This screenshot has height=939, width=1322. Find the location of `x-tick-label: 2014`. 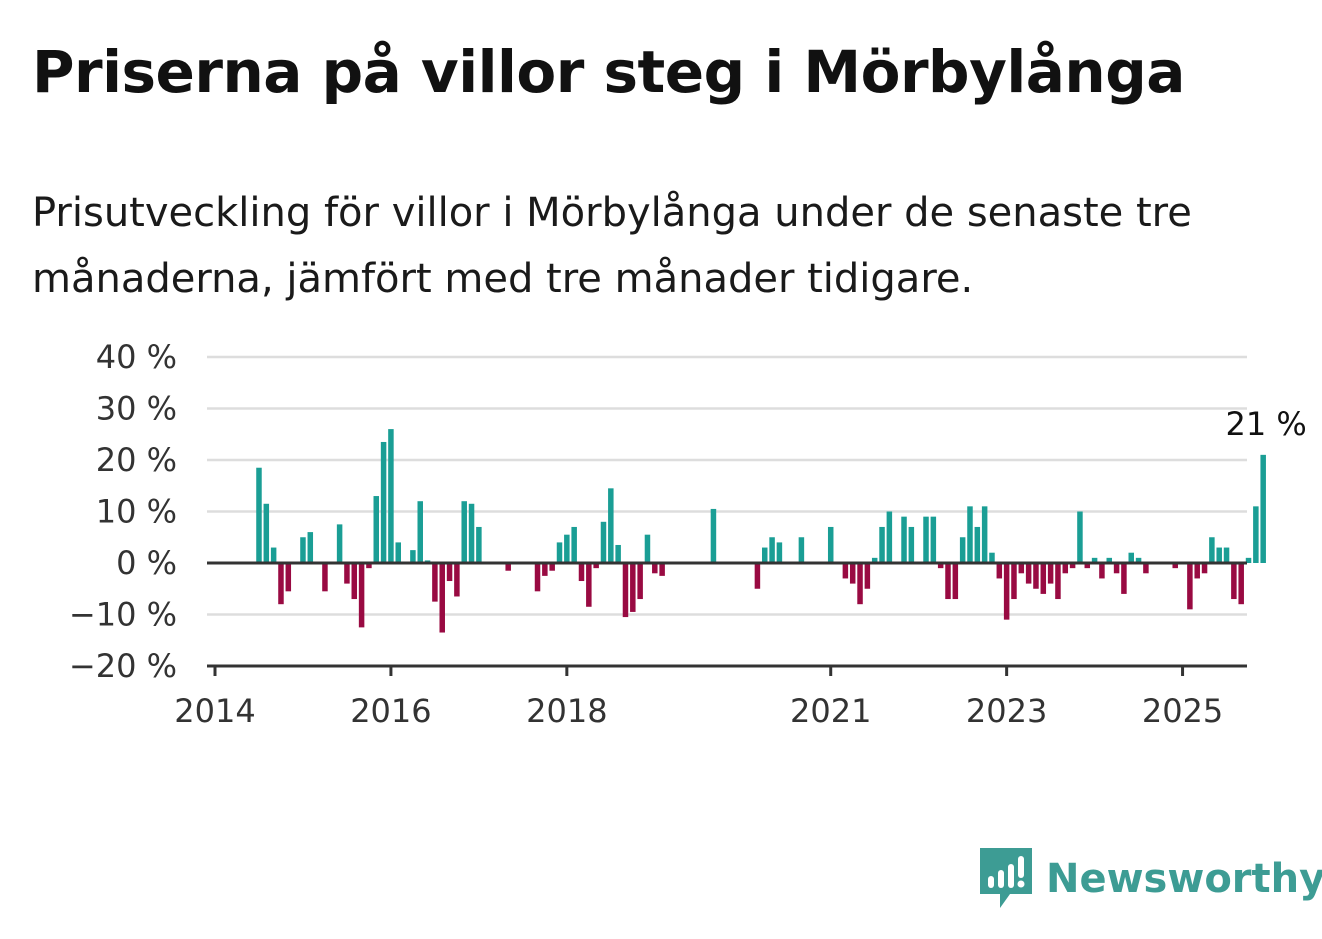

x-tick-label: 2014 is located at coordinates (214, 711).